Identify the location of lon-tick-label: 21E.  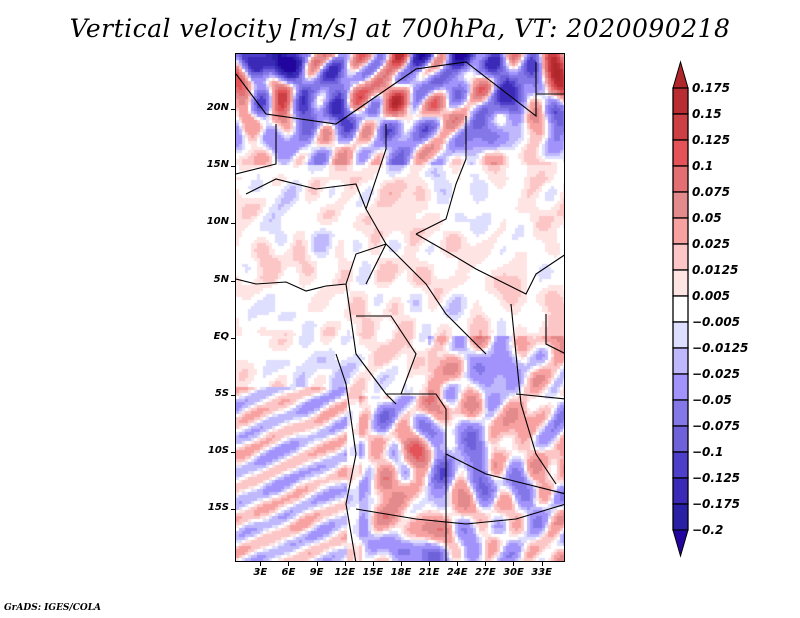
(429, 572).